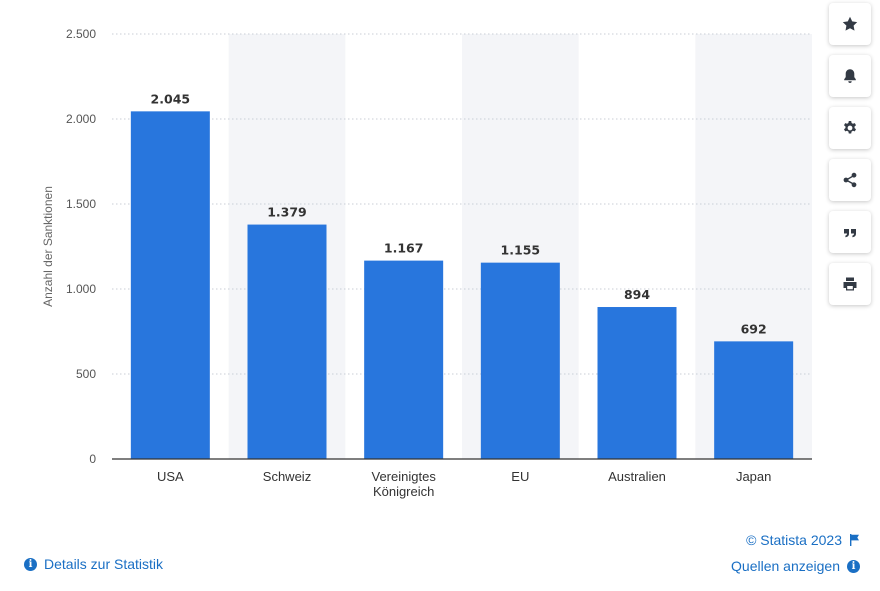 This screenshot has height=591, width=880. I want to click on sources-link: Quellen anzeigen i, so click(795, 566).